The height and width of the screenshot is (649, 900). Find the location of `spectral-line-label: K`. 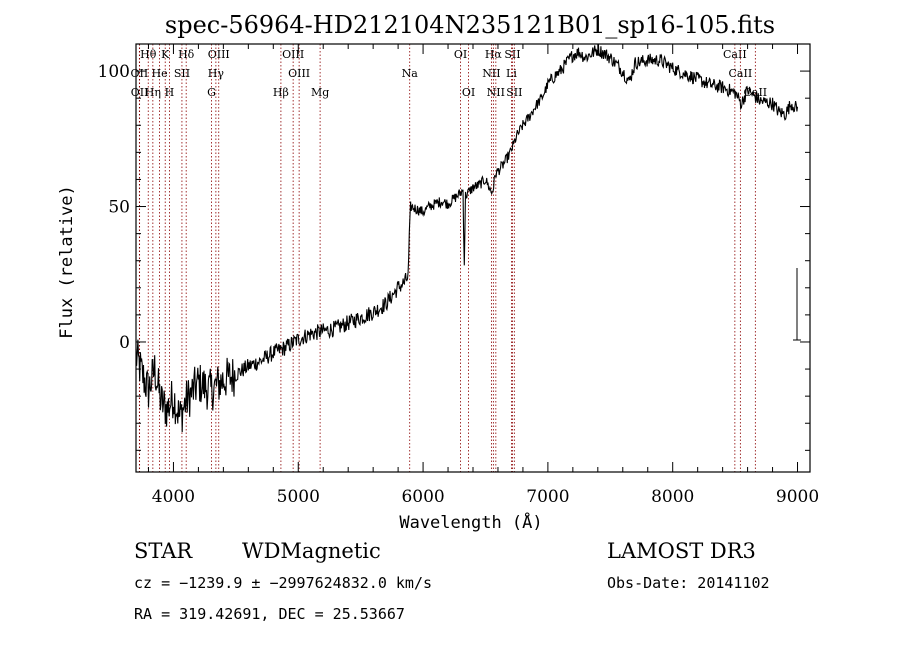

spectral-line-label: K is located at coordinates (165, 54).